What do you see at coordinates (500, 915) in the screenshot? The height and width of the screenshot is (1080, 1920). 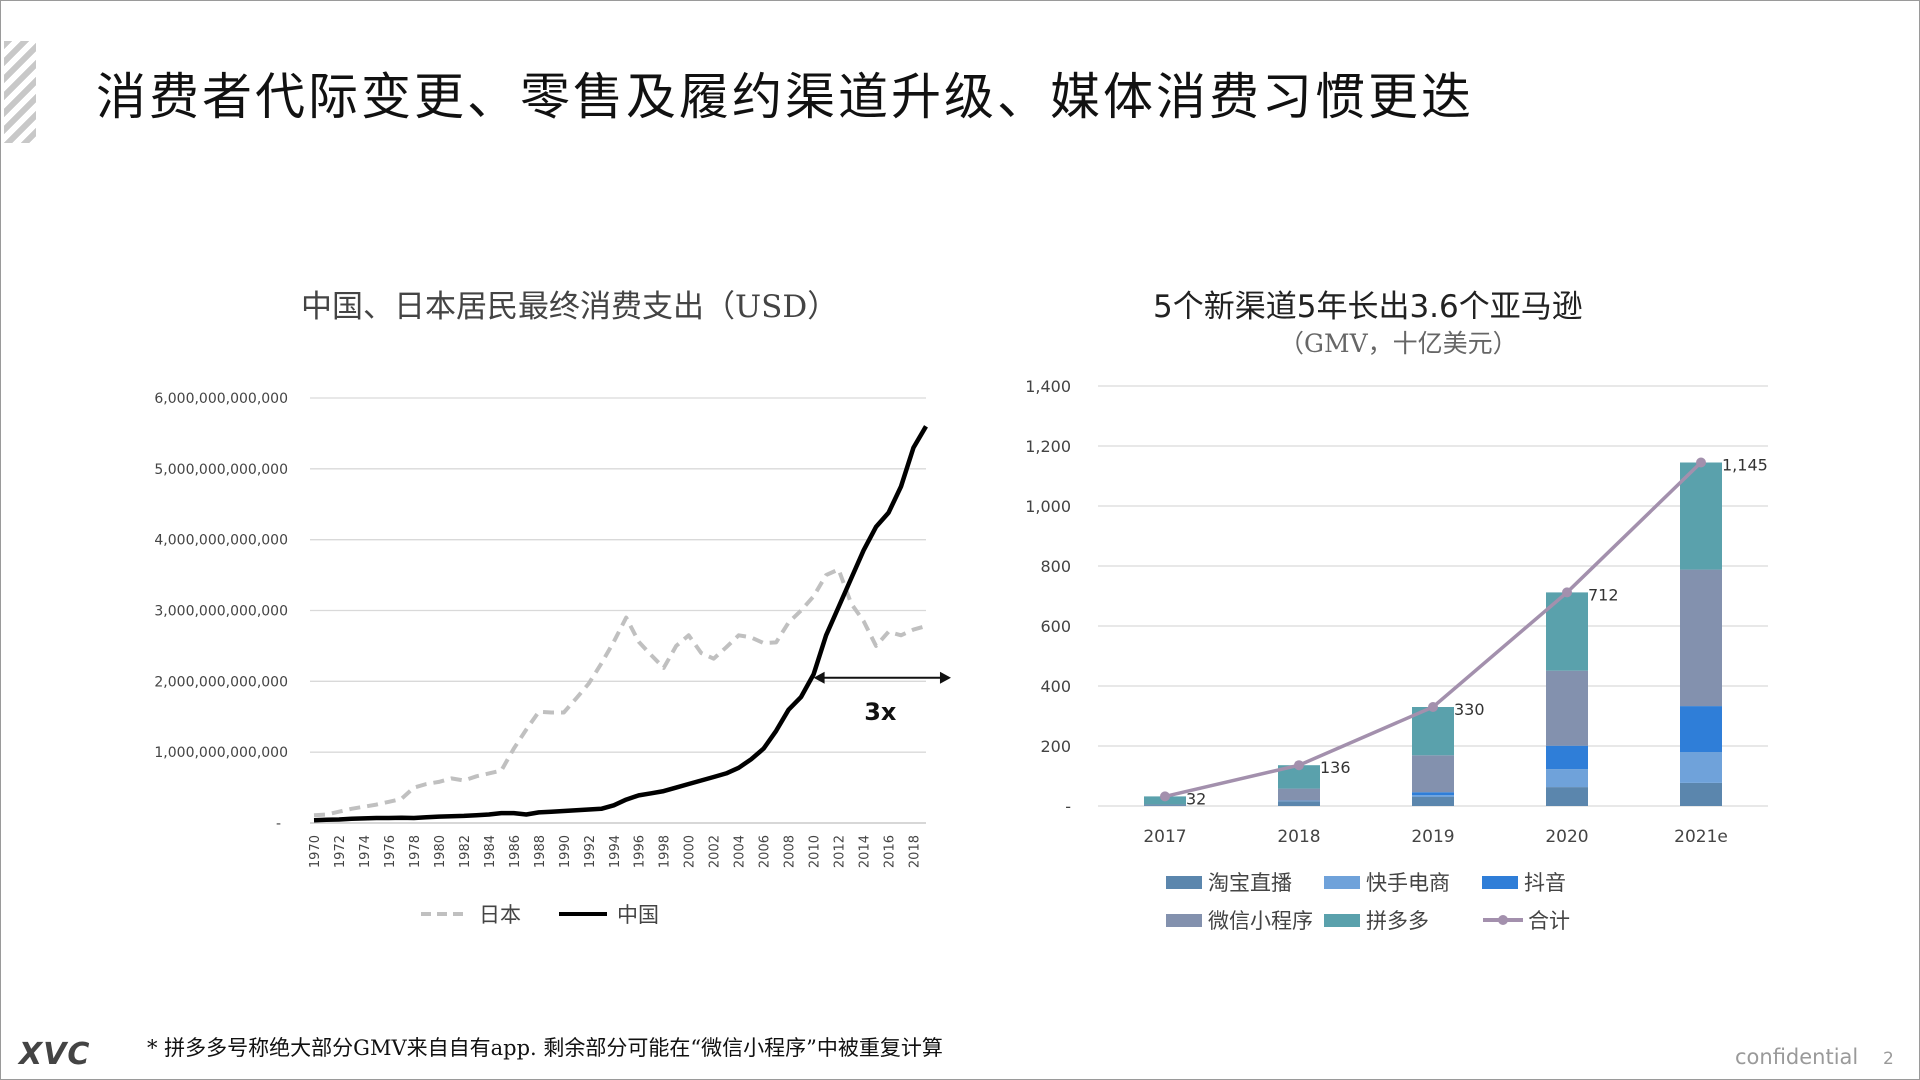 I see `legend-label-japan: 日本` at bounding box center [500, 915].